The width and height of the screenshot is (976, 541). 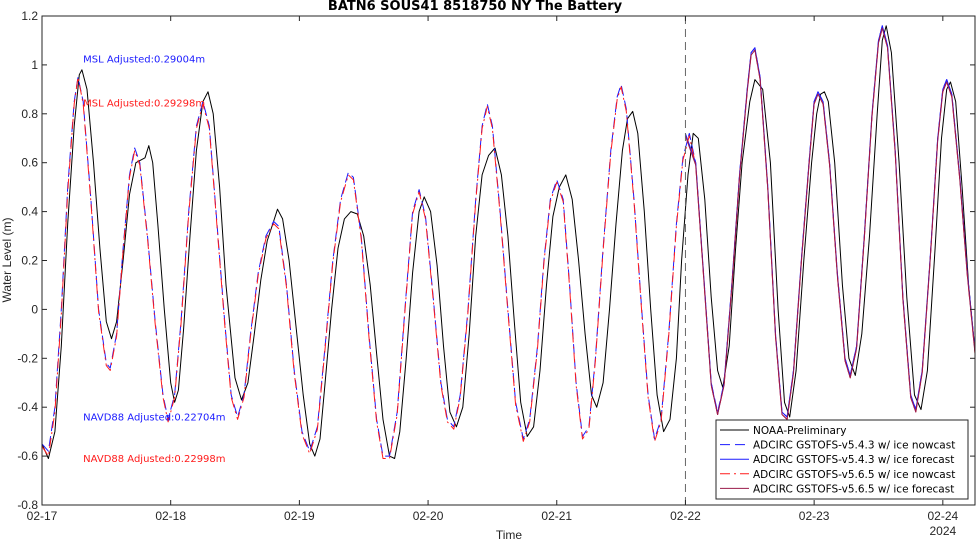 What do you see at coordinates (27, 358) in the screenshot?
I see `y-tick-label: -0.2` at bounding box center [27, 358].